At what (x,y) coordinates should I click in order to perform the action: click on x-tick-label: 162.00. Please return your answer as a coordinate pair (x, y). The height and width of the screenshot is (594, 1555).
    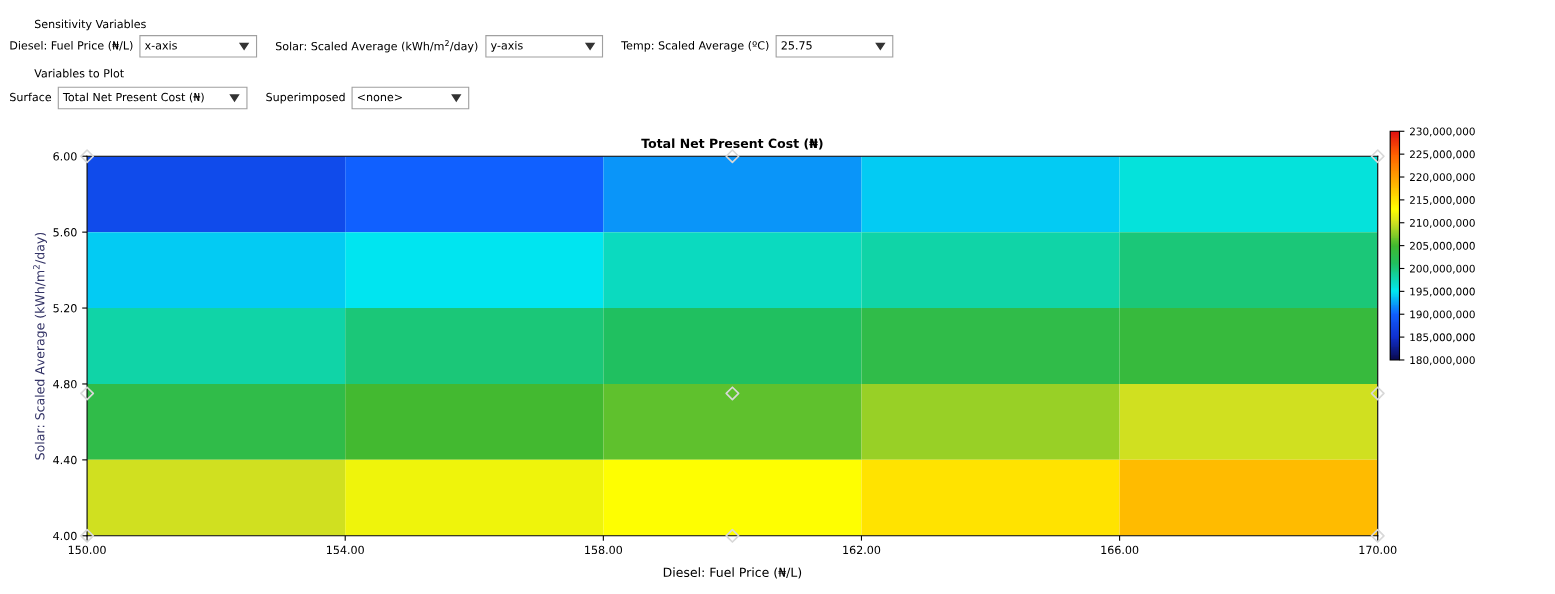
    Looking at the image, I should click on (862, 550).